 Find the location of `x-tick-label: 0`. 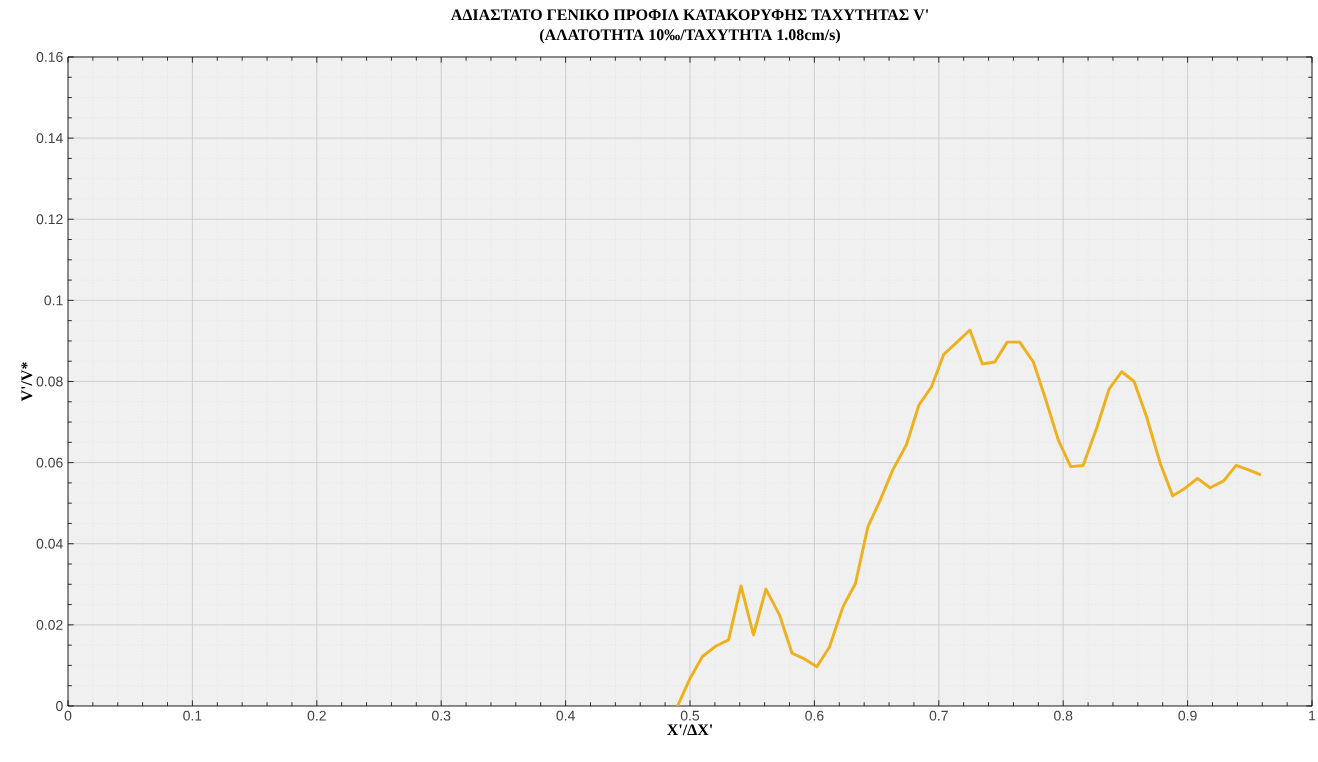

x-tick-label: 0 is located at coordinates (68, 715).